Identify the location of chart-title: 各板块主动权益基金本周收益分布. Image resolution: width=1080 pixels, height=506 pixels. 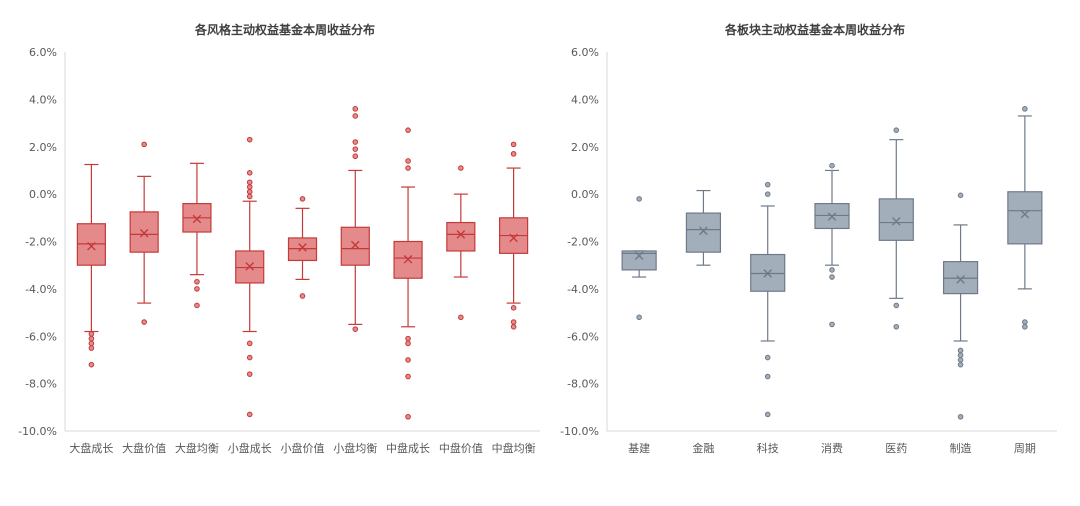
(814, 29).